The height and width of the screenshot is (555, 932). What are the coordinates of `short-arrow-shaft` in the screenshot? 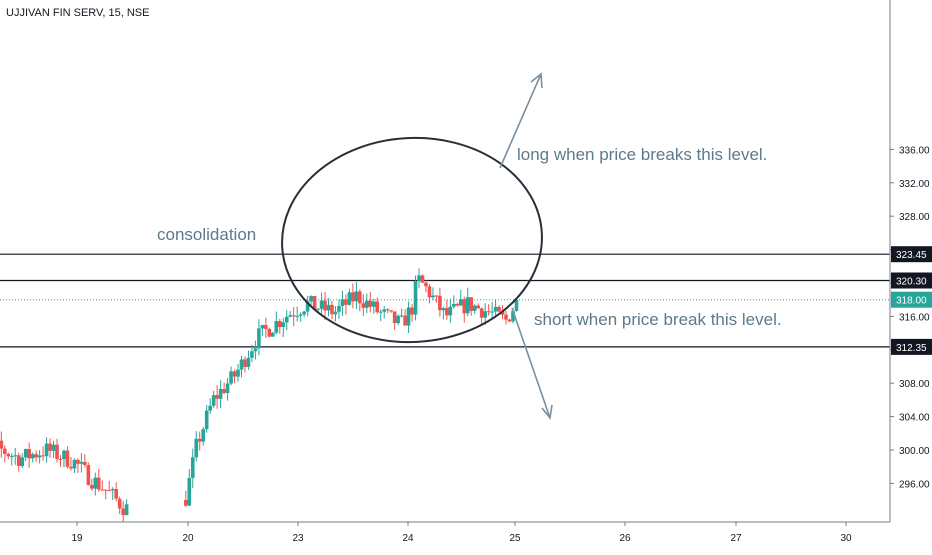 It's located at (531, 363).